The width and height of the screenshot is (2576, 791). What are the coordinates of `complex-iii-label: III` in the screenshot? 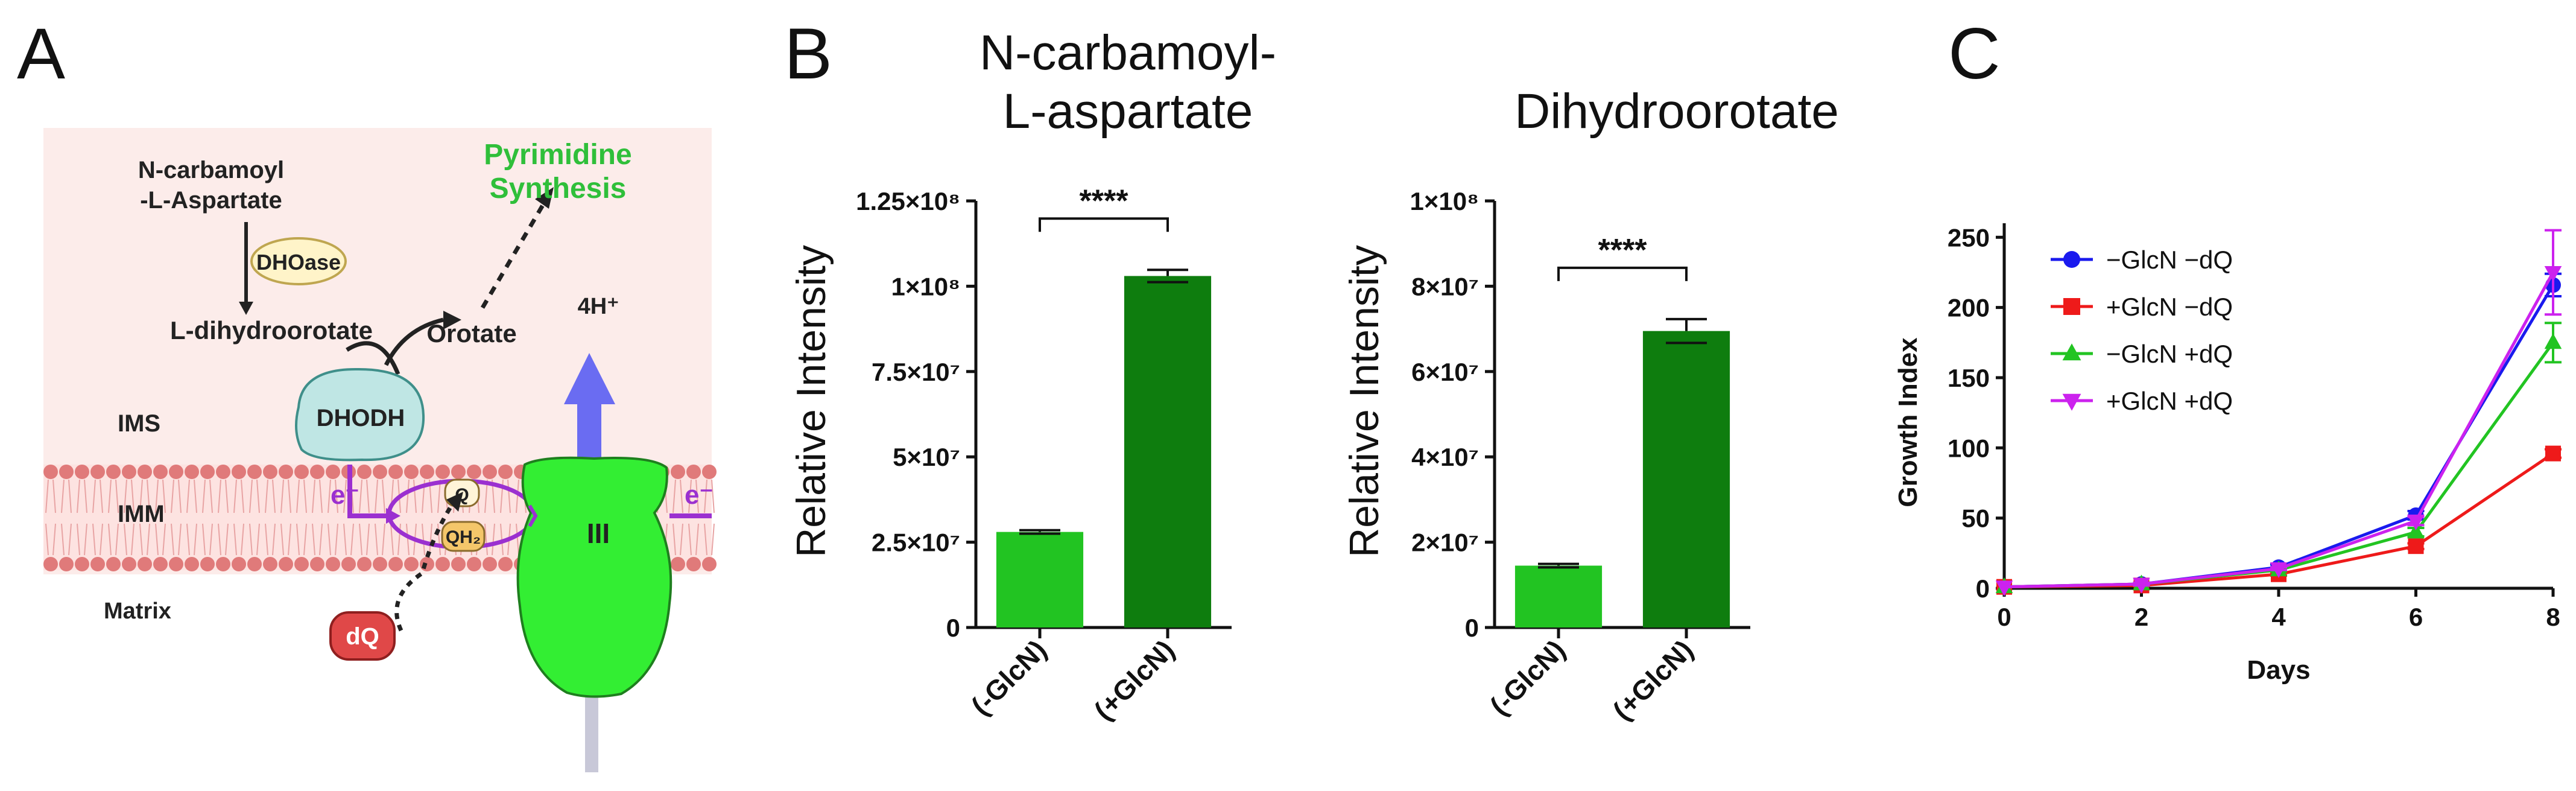 It's located at (598, 533).